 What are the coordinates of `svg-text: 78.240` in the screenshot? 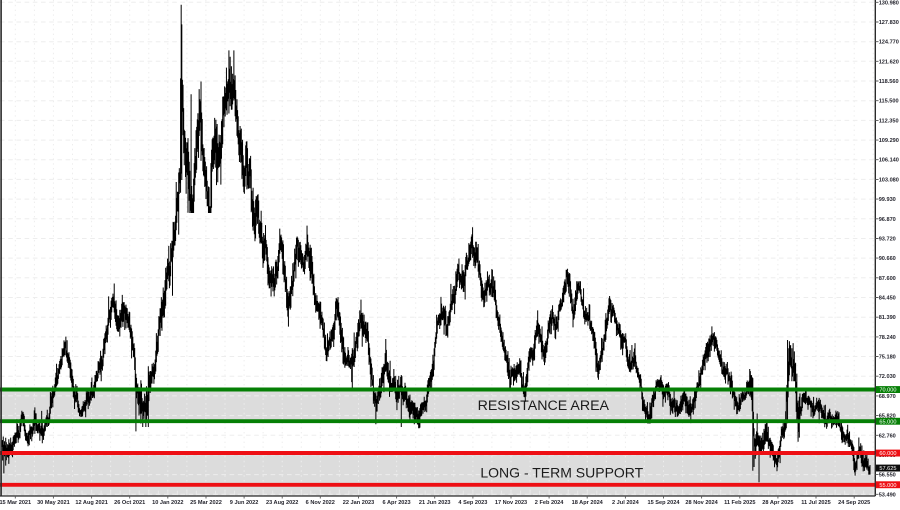 It's located at (887, 338).